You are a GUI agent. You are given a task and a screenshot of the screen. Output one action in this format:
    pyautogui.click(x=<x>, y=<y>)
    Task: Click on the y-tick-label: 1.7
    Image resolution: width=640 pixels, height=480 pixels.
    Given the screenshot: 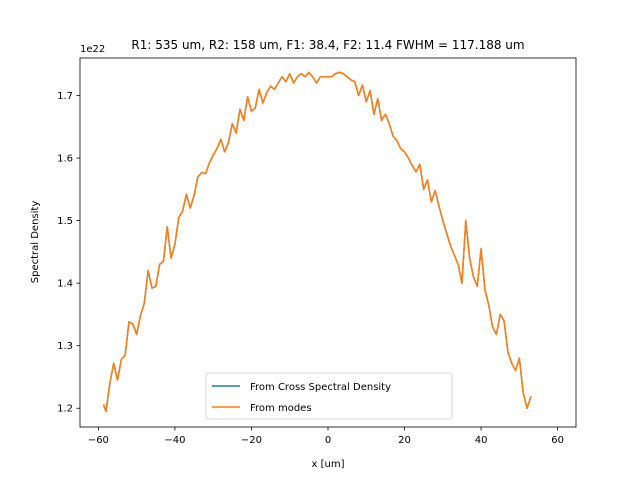 What is the action you would take?
    pyautogui.click(x=65, y=96)
    